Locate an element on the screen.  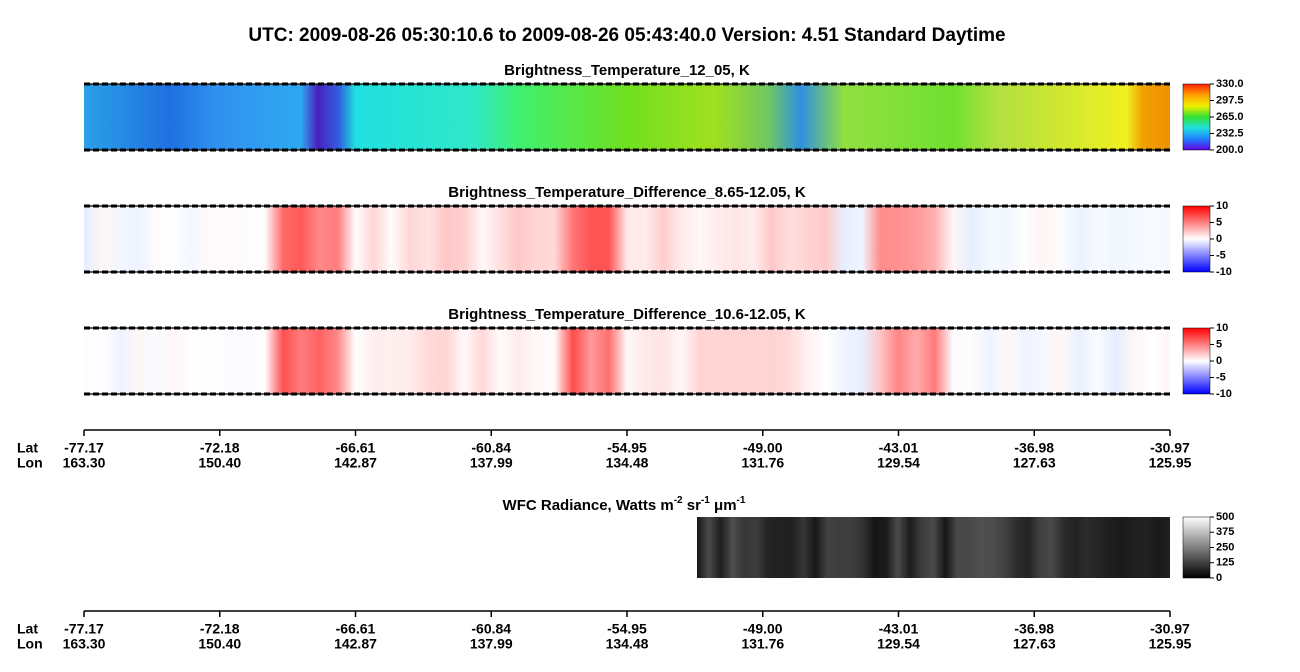
colorbar-label: 500 is located at coordinates (1225, 517).